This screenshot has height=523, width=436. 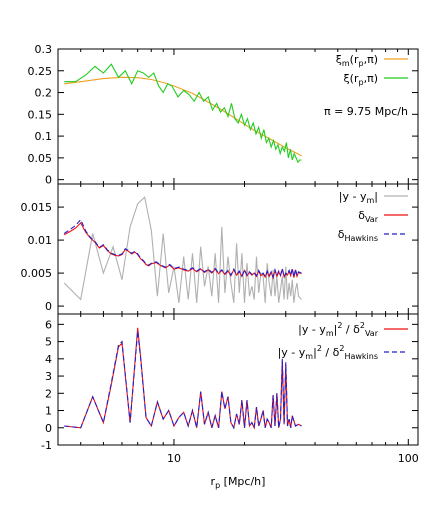 What do you see at coordinates (338, 329) in the screenshot?
I see `legend-label-1: |y - ym|2 / δ2Var` at bounding box center [338, 329].